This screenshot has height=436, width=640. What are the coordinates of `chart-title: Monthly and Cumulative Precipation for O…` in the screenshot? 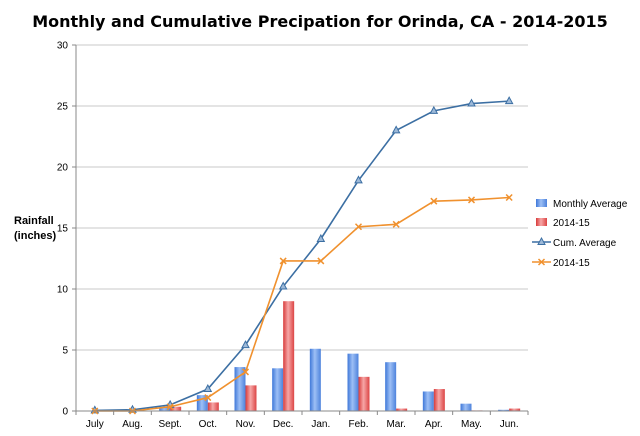 It's located at (320, 21).